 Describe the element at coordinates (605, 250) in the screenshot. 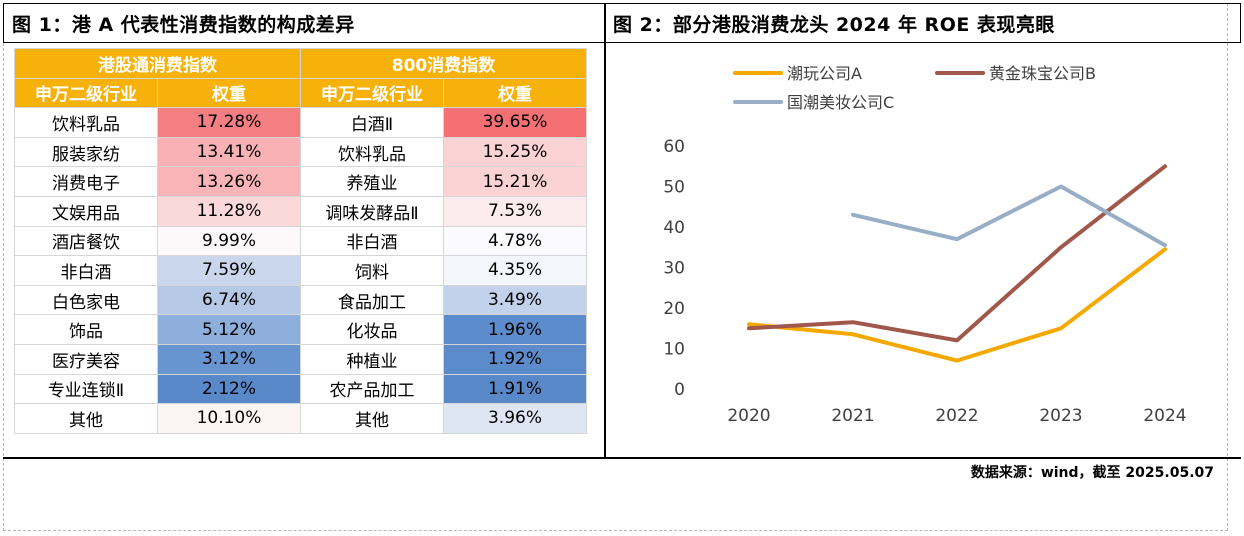

I see `panel-divider` at that location.